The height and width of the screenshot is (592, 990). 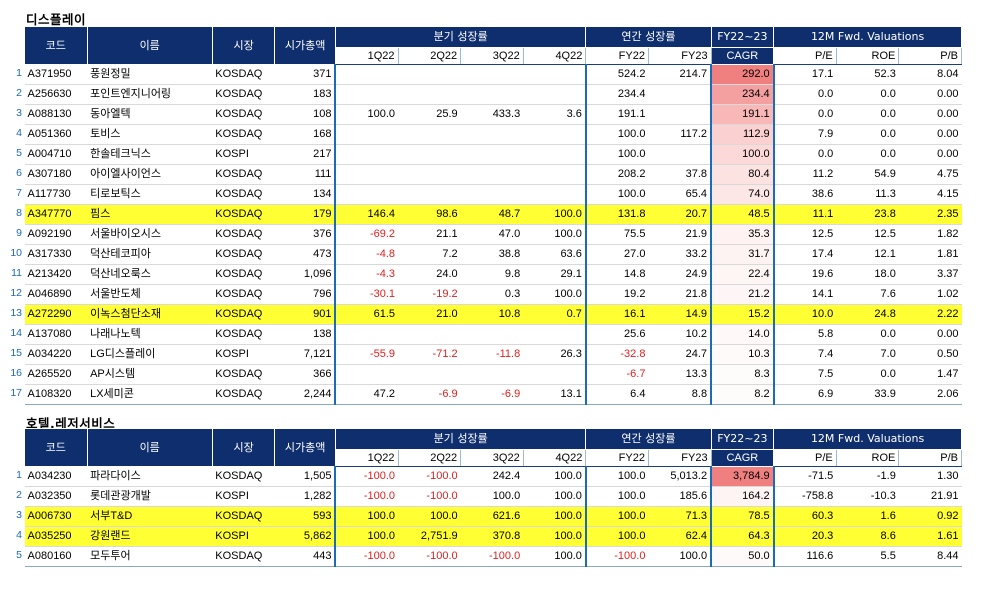 What do you see at coordinates (743, 214) in the screenshot?
I see `cell-cagr: 48.5` at bounding box center [743, 214].